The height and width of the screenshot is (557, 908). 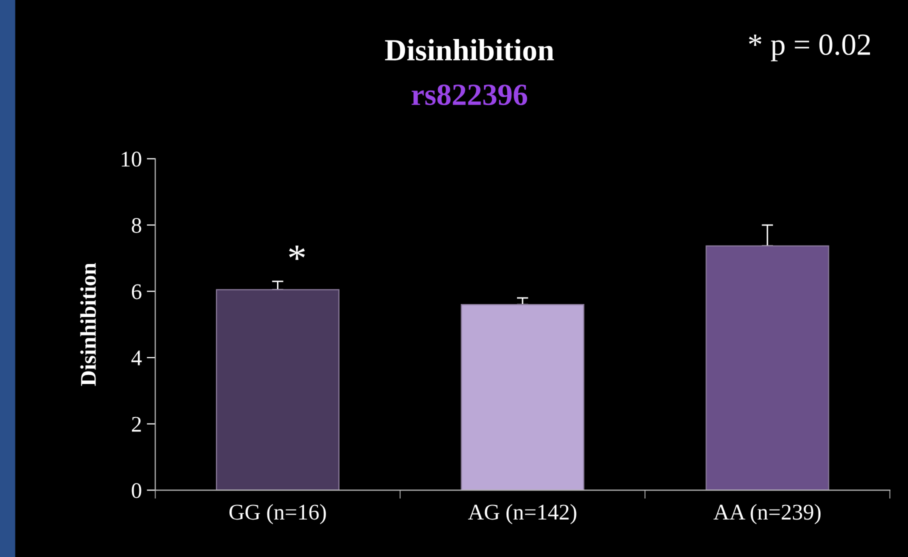 I want to click on y-tick-label: 10, so click(x=132, y=159).